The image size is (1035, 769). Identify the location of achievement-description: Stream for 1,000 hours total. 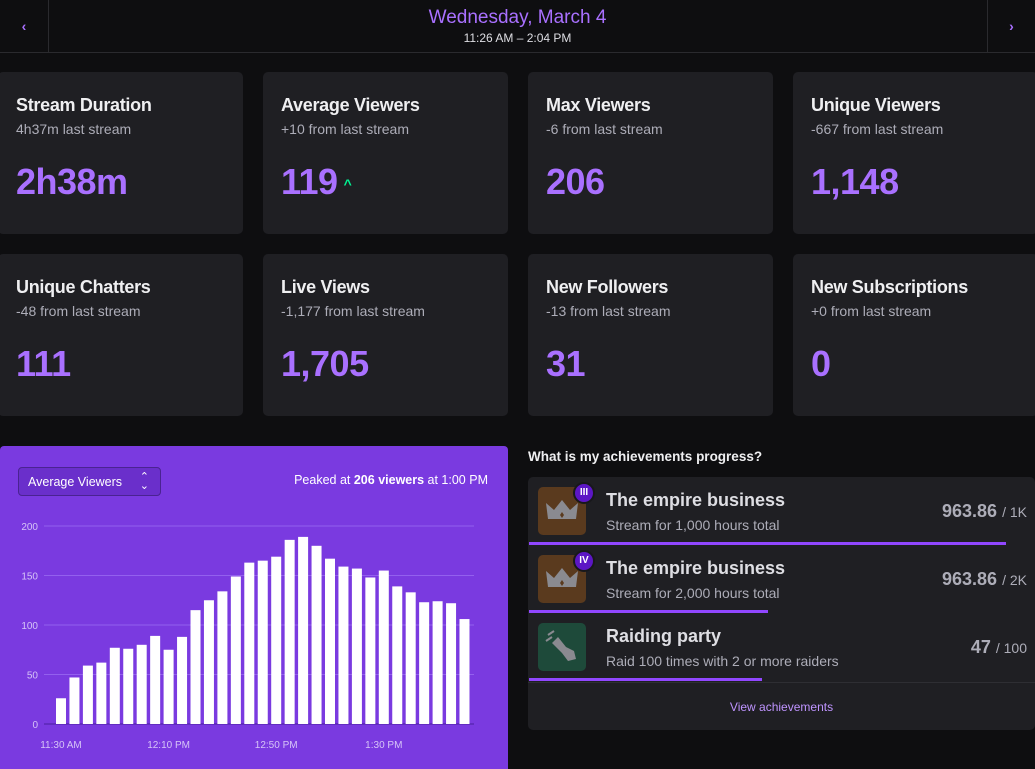
(693, 525).